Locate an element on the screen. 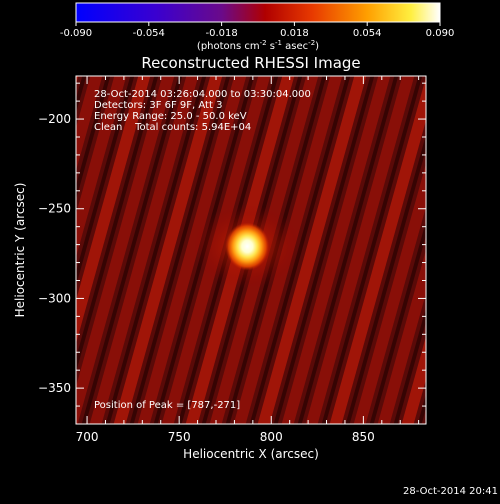 The height and width of the screenshot is (504, 500). colorbar-tick-label: -0.090 is located at coordinates (76, 33).